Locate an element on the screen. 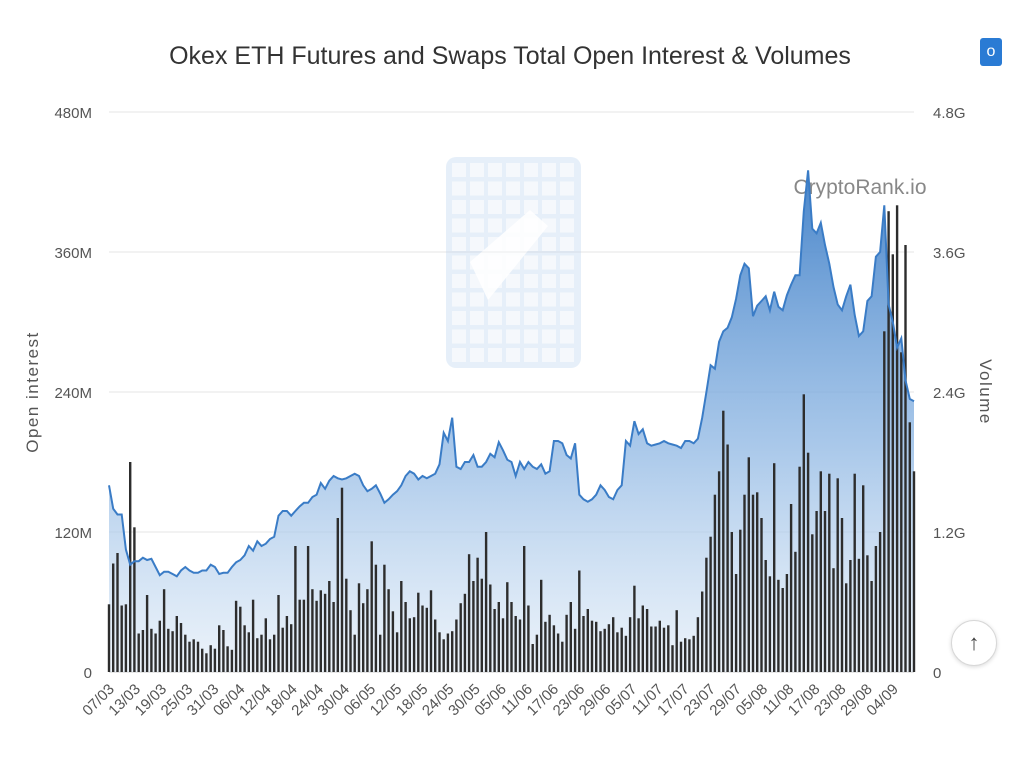 Image resolution: width=1024 pixels, height=768 pixels. left-axis-ticks: 0 120M 240M 360M 480M is located at coordinates (73, 393).